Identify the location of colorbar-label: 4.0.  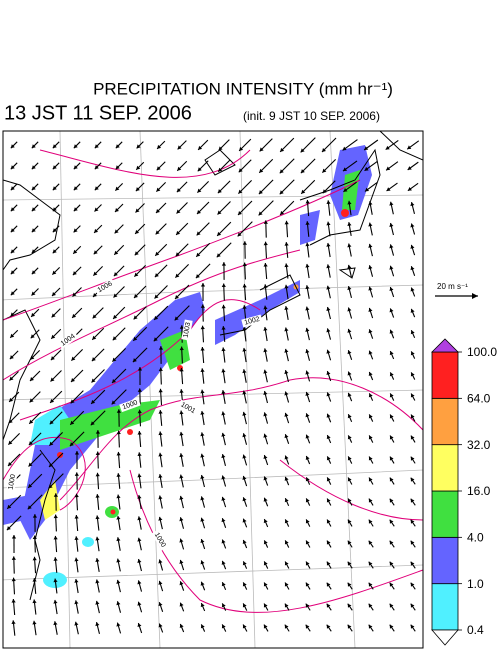
(475, 538).